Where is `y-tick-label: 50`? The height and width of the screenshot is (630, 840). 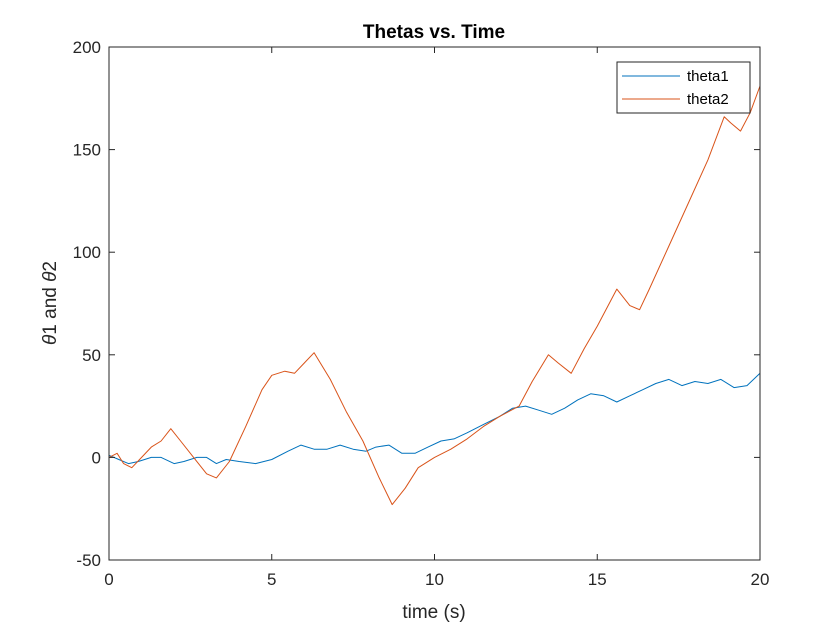 y-tick-label: 50 is located at coordinates (91, 355).